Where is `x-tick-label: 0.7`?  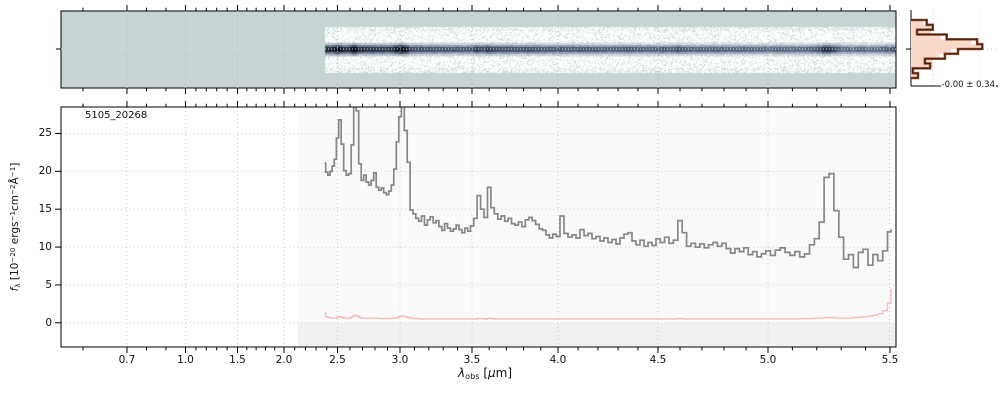
x-tick-label: 0.7 is located at coordinates (127, 360).